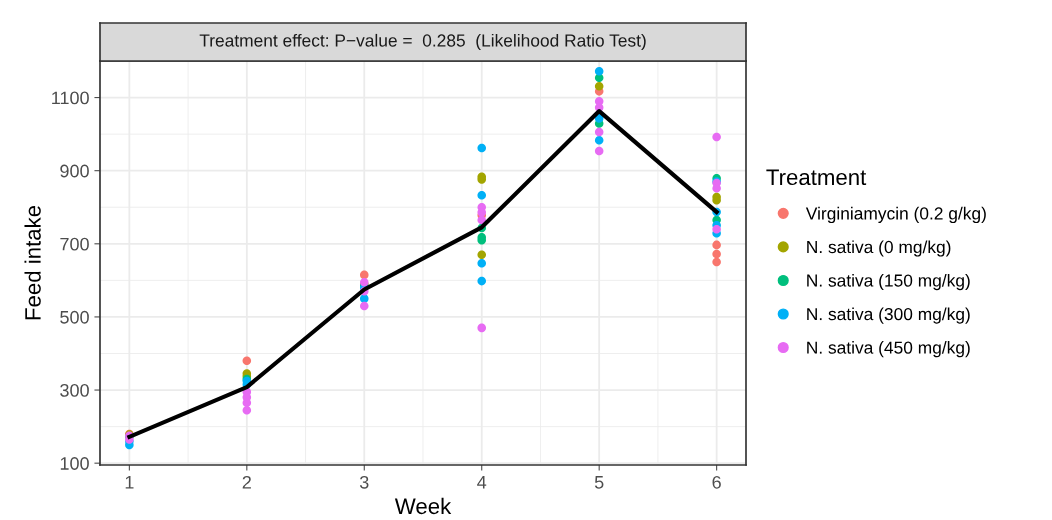 The width and height of the screenshot is (1052, 520). I want to click on legend-label: Virginiamycin (0.2 g/kg), so click(895, 215).